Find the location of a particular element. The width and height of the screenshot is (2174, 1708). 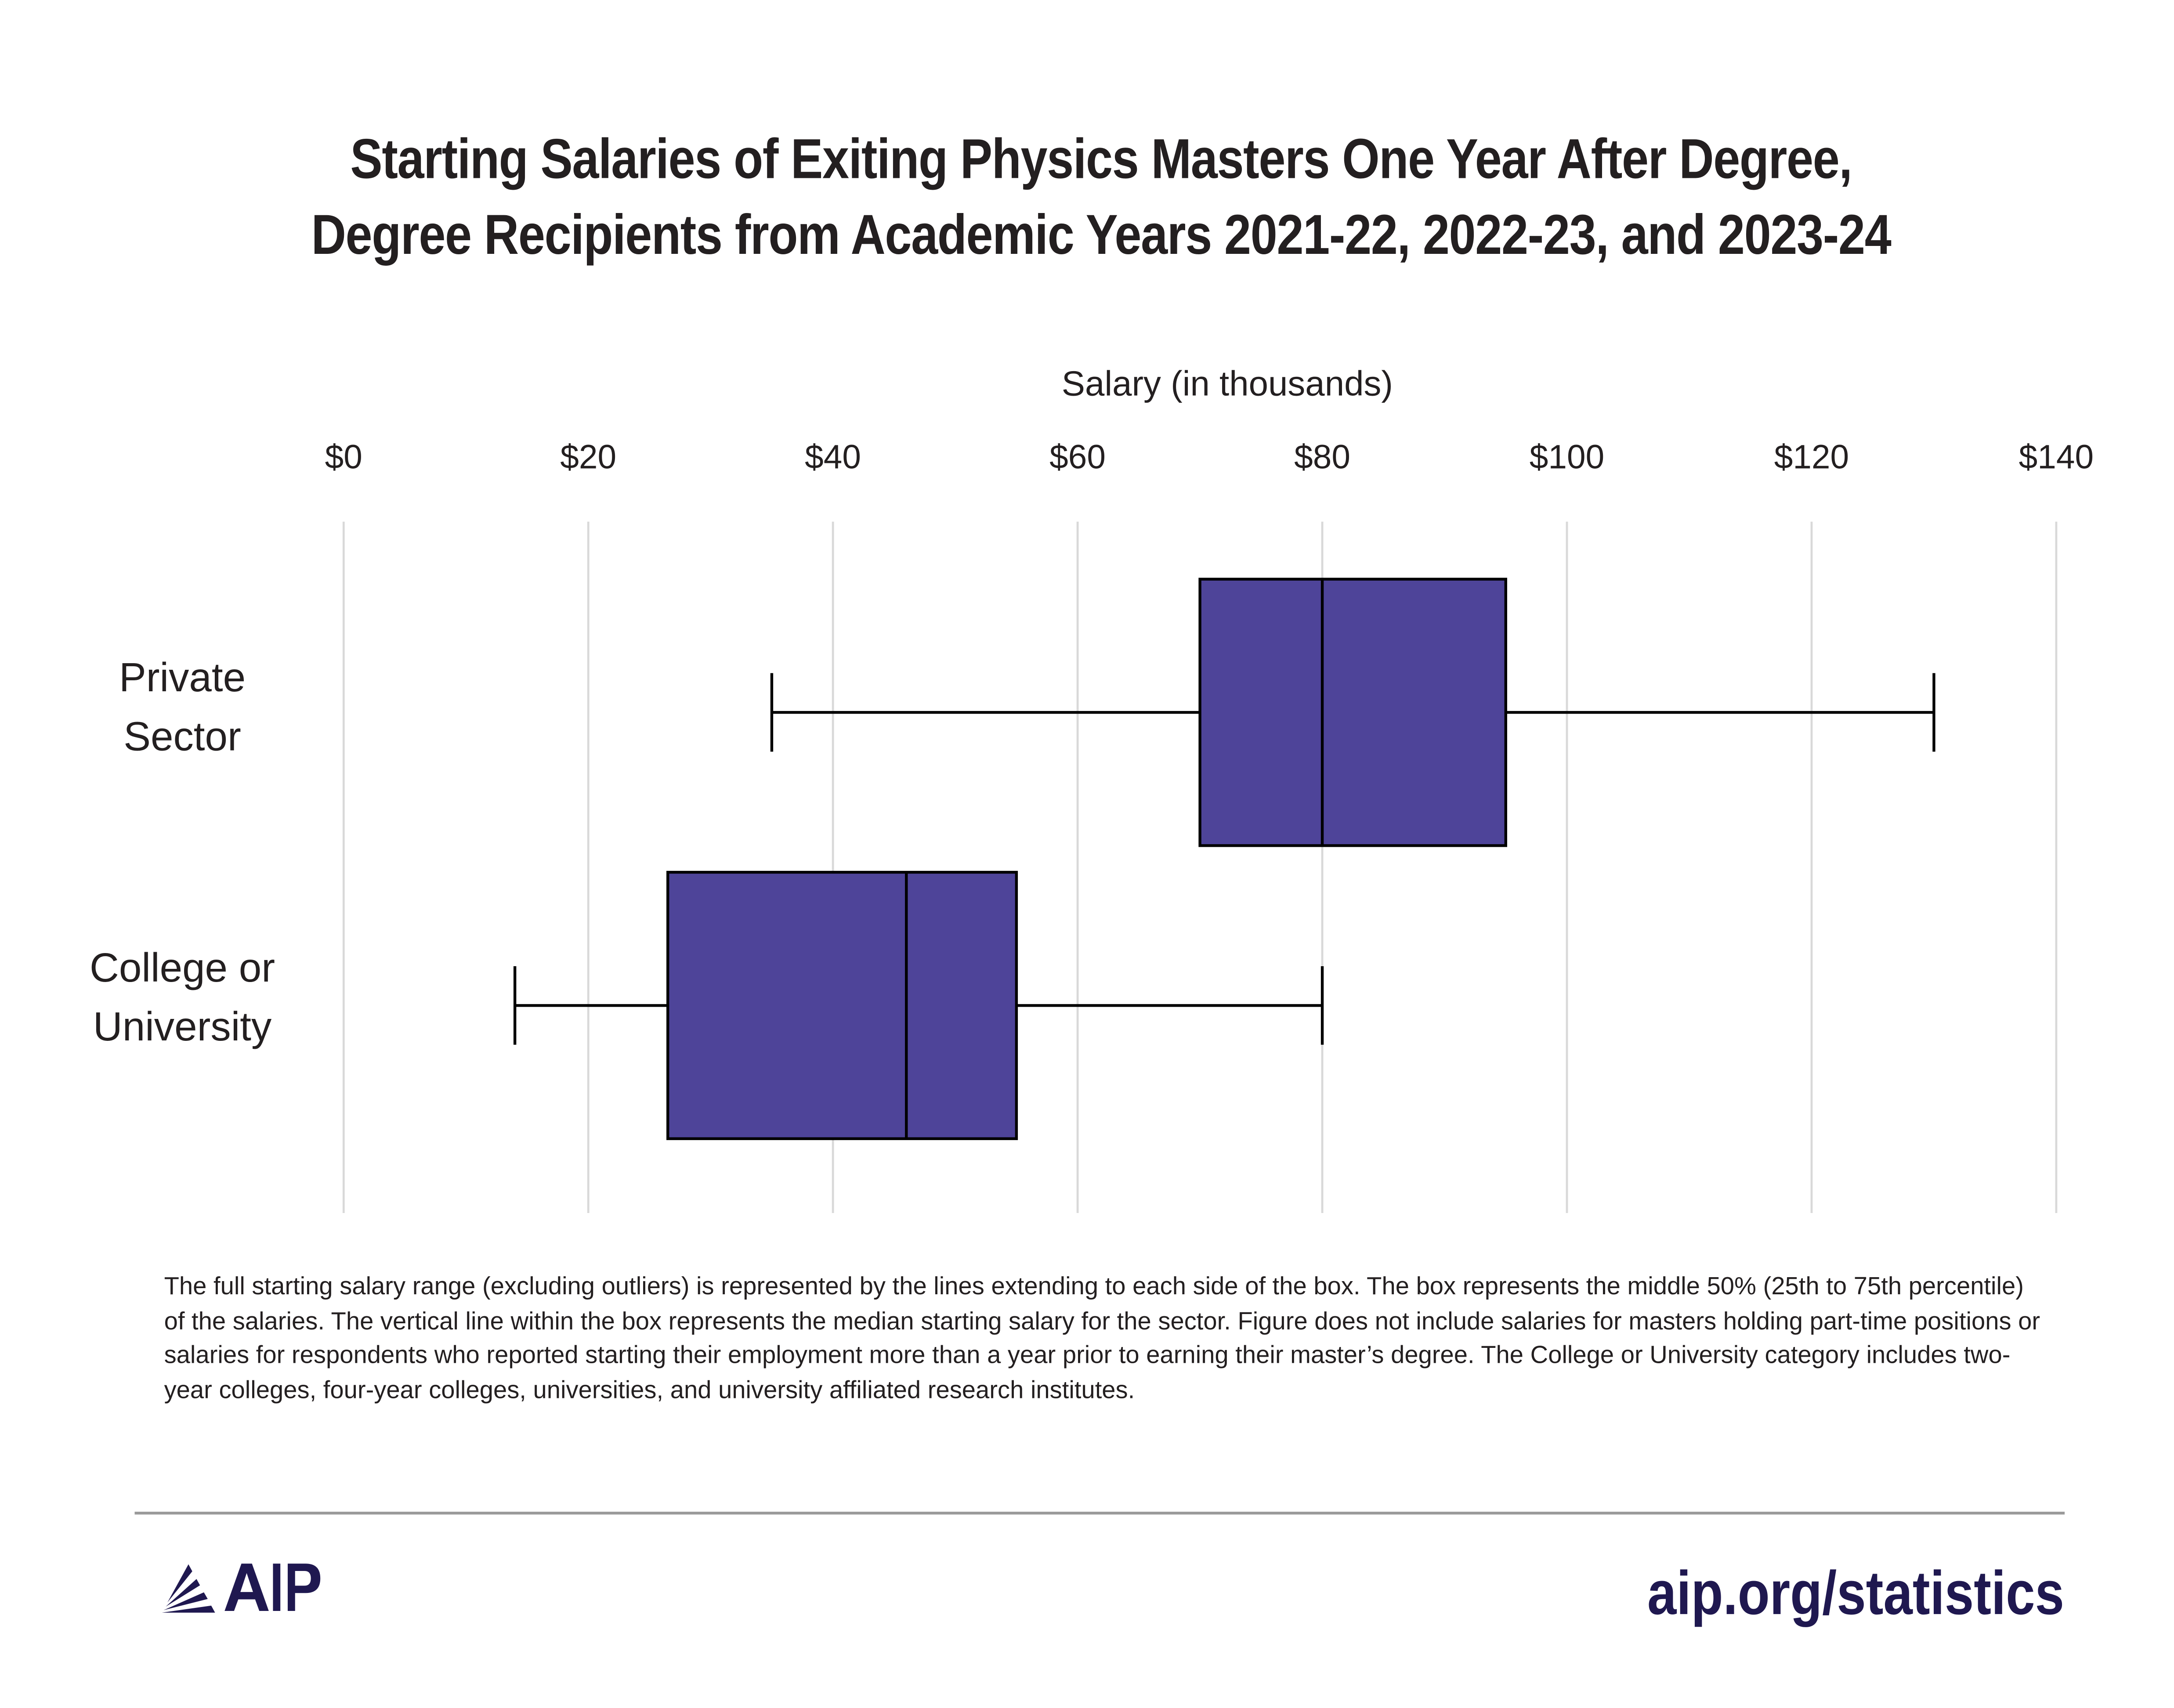

category-label-private-sector: Private Sector is located at coordinates (182, 708).